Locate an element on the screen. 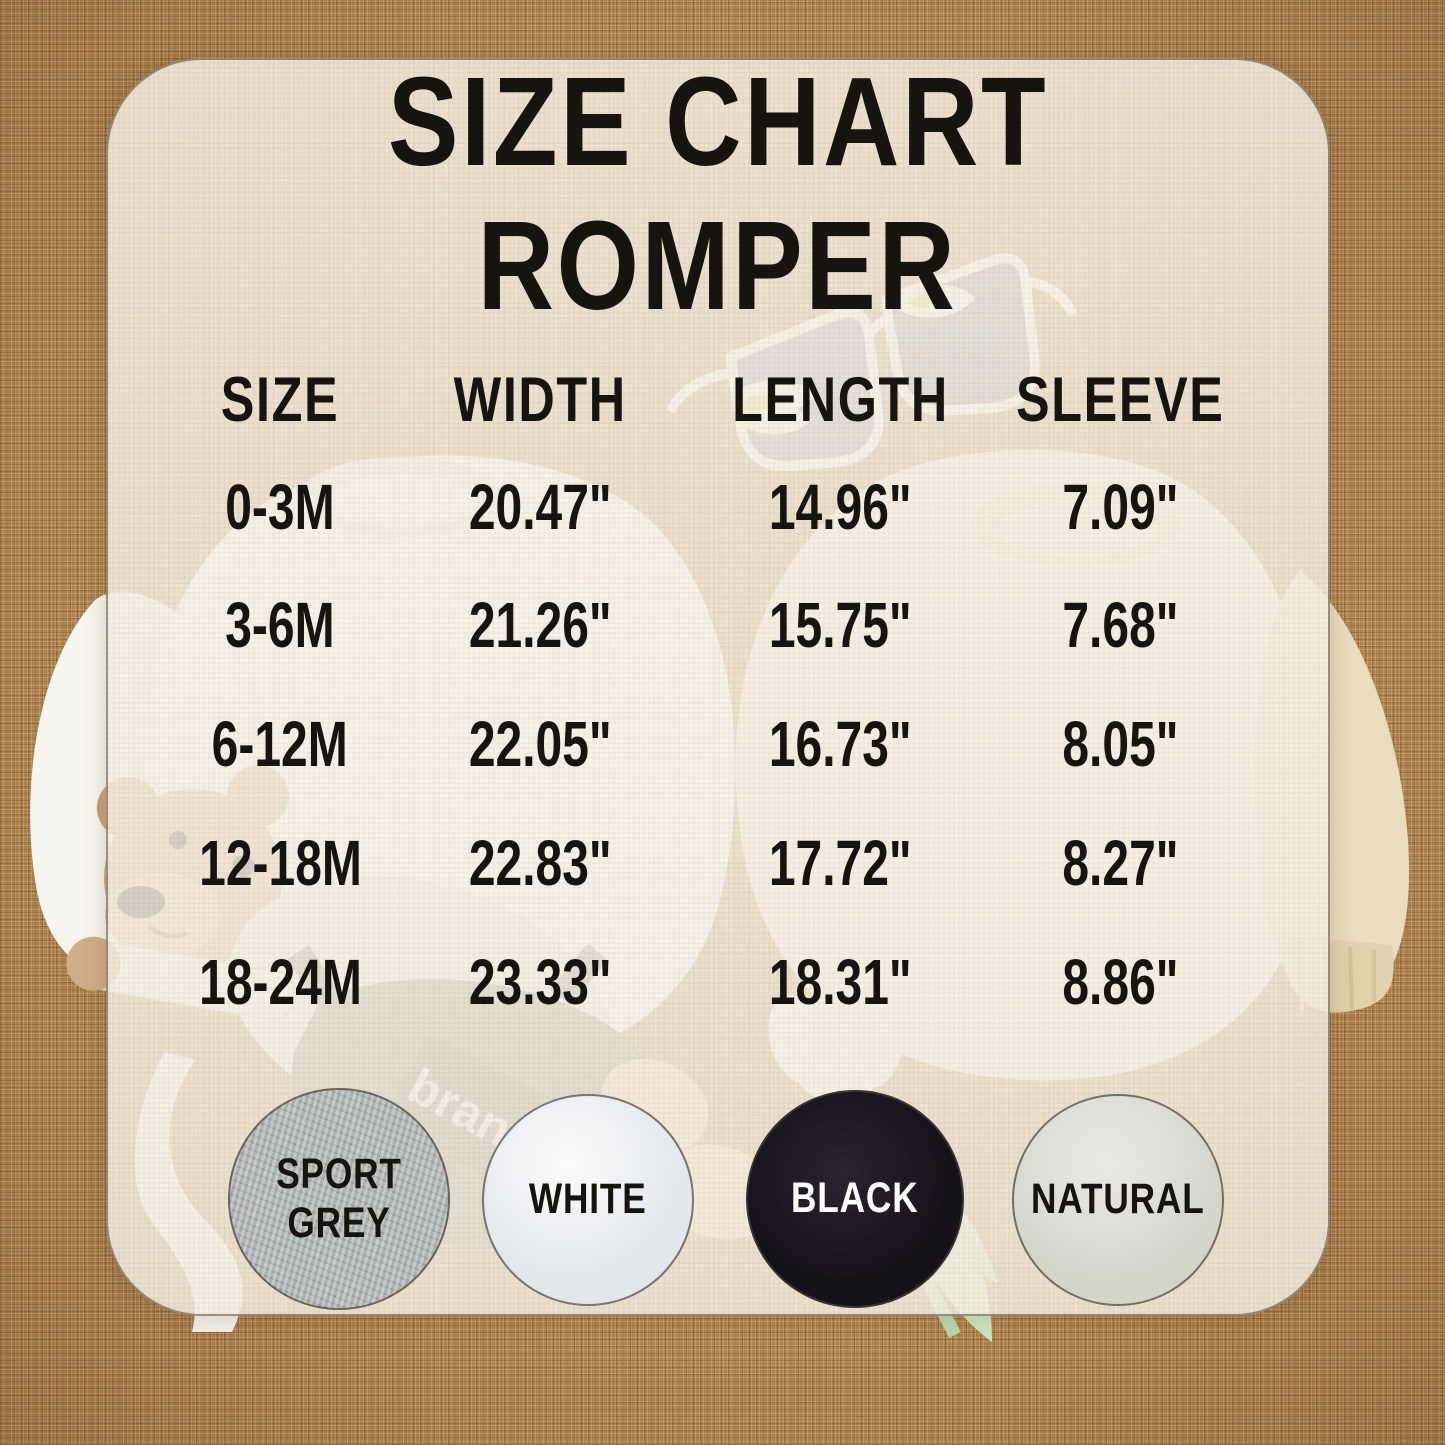  length-cell: 17.72" is located at coordinates (840, 863).